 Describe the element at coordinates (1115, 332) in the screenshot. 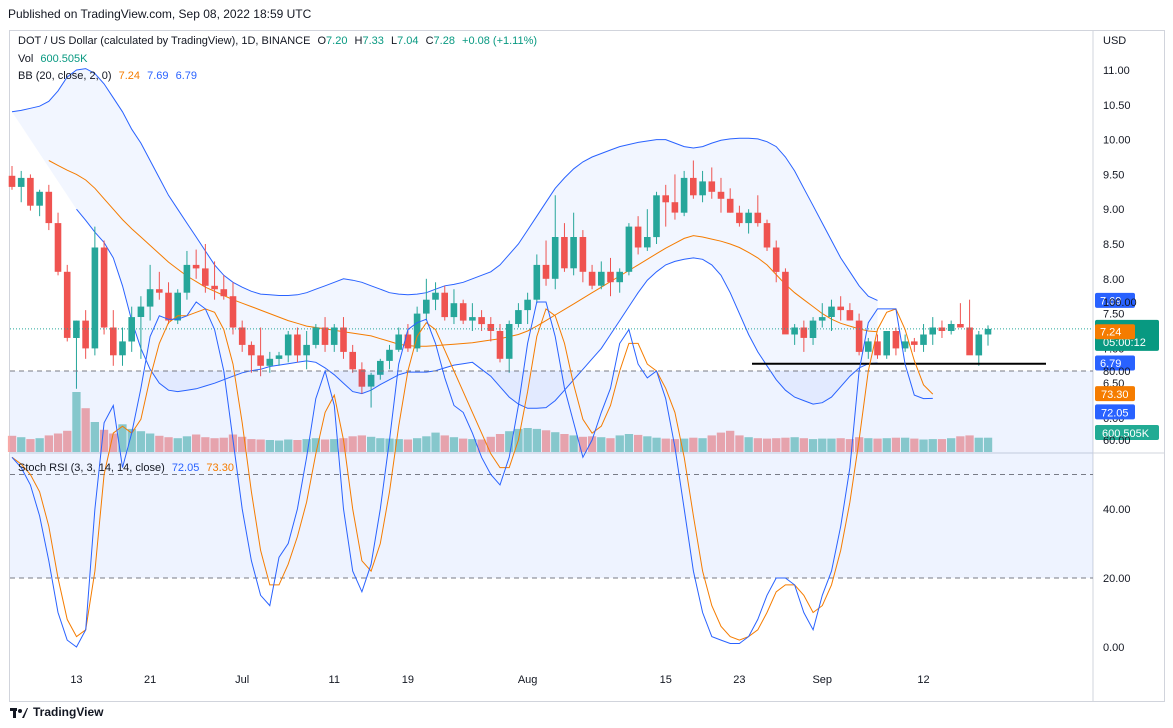

I see `bb-basis-badge-bg` at that location.